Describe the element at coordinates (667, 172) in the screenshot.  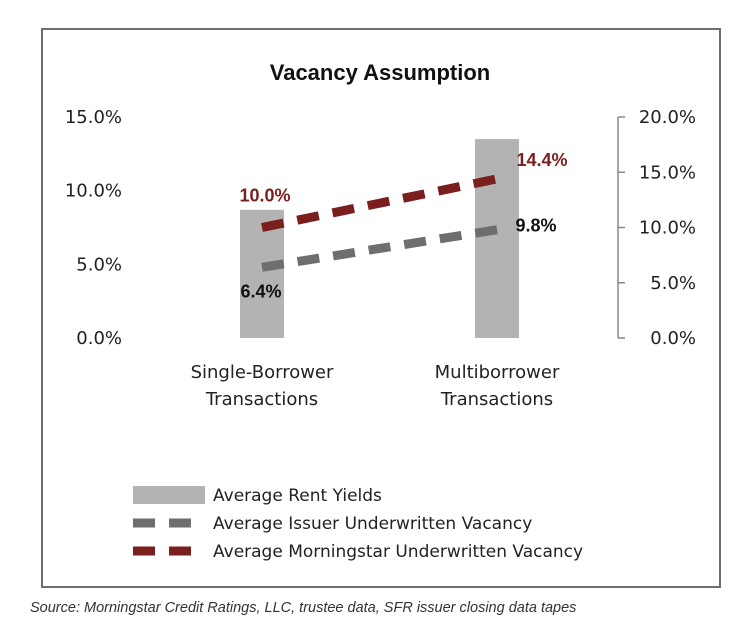
I see `right-tick-label: 15.0%` at that location.